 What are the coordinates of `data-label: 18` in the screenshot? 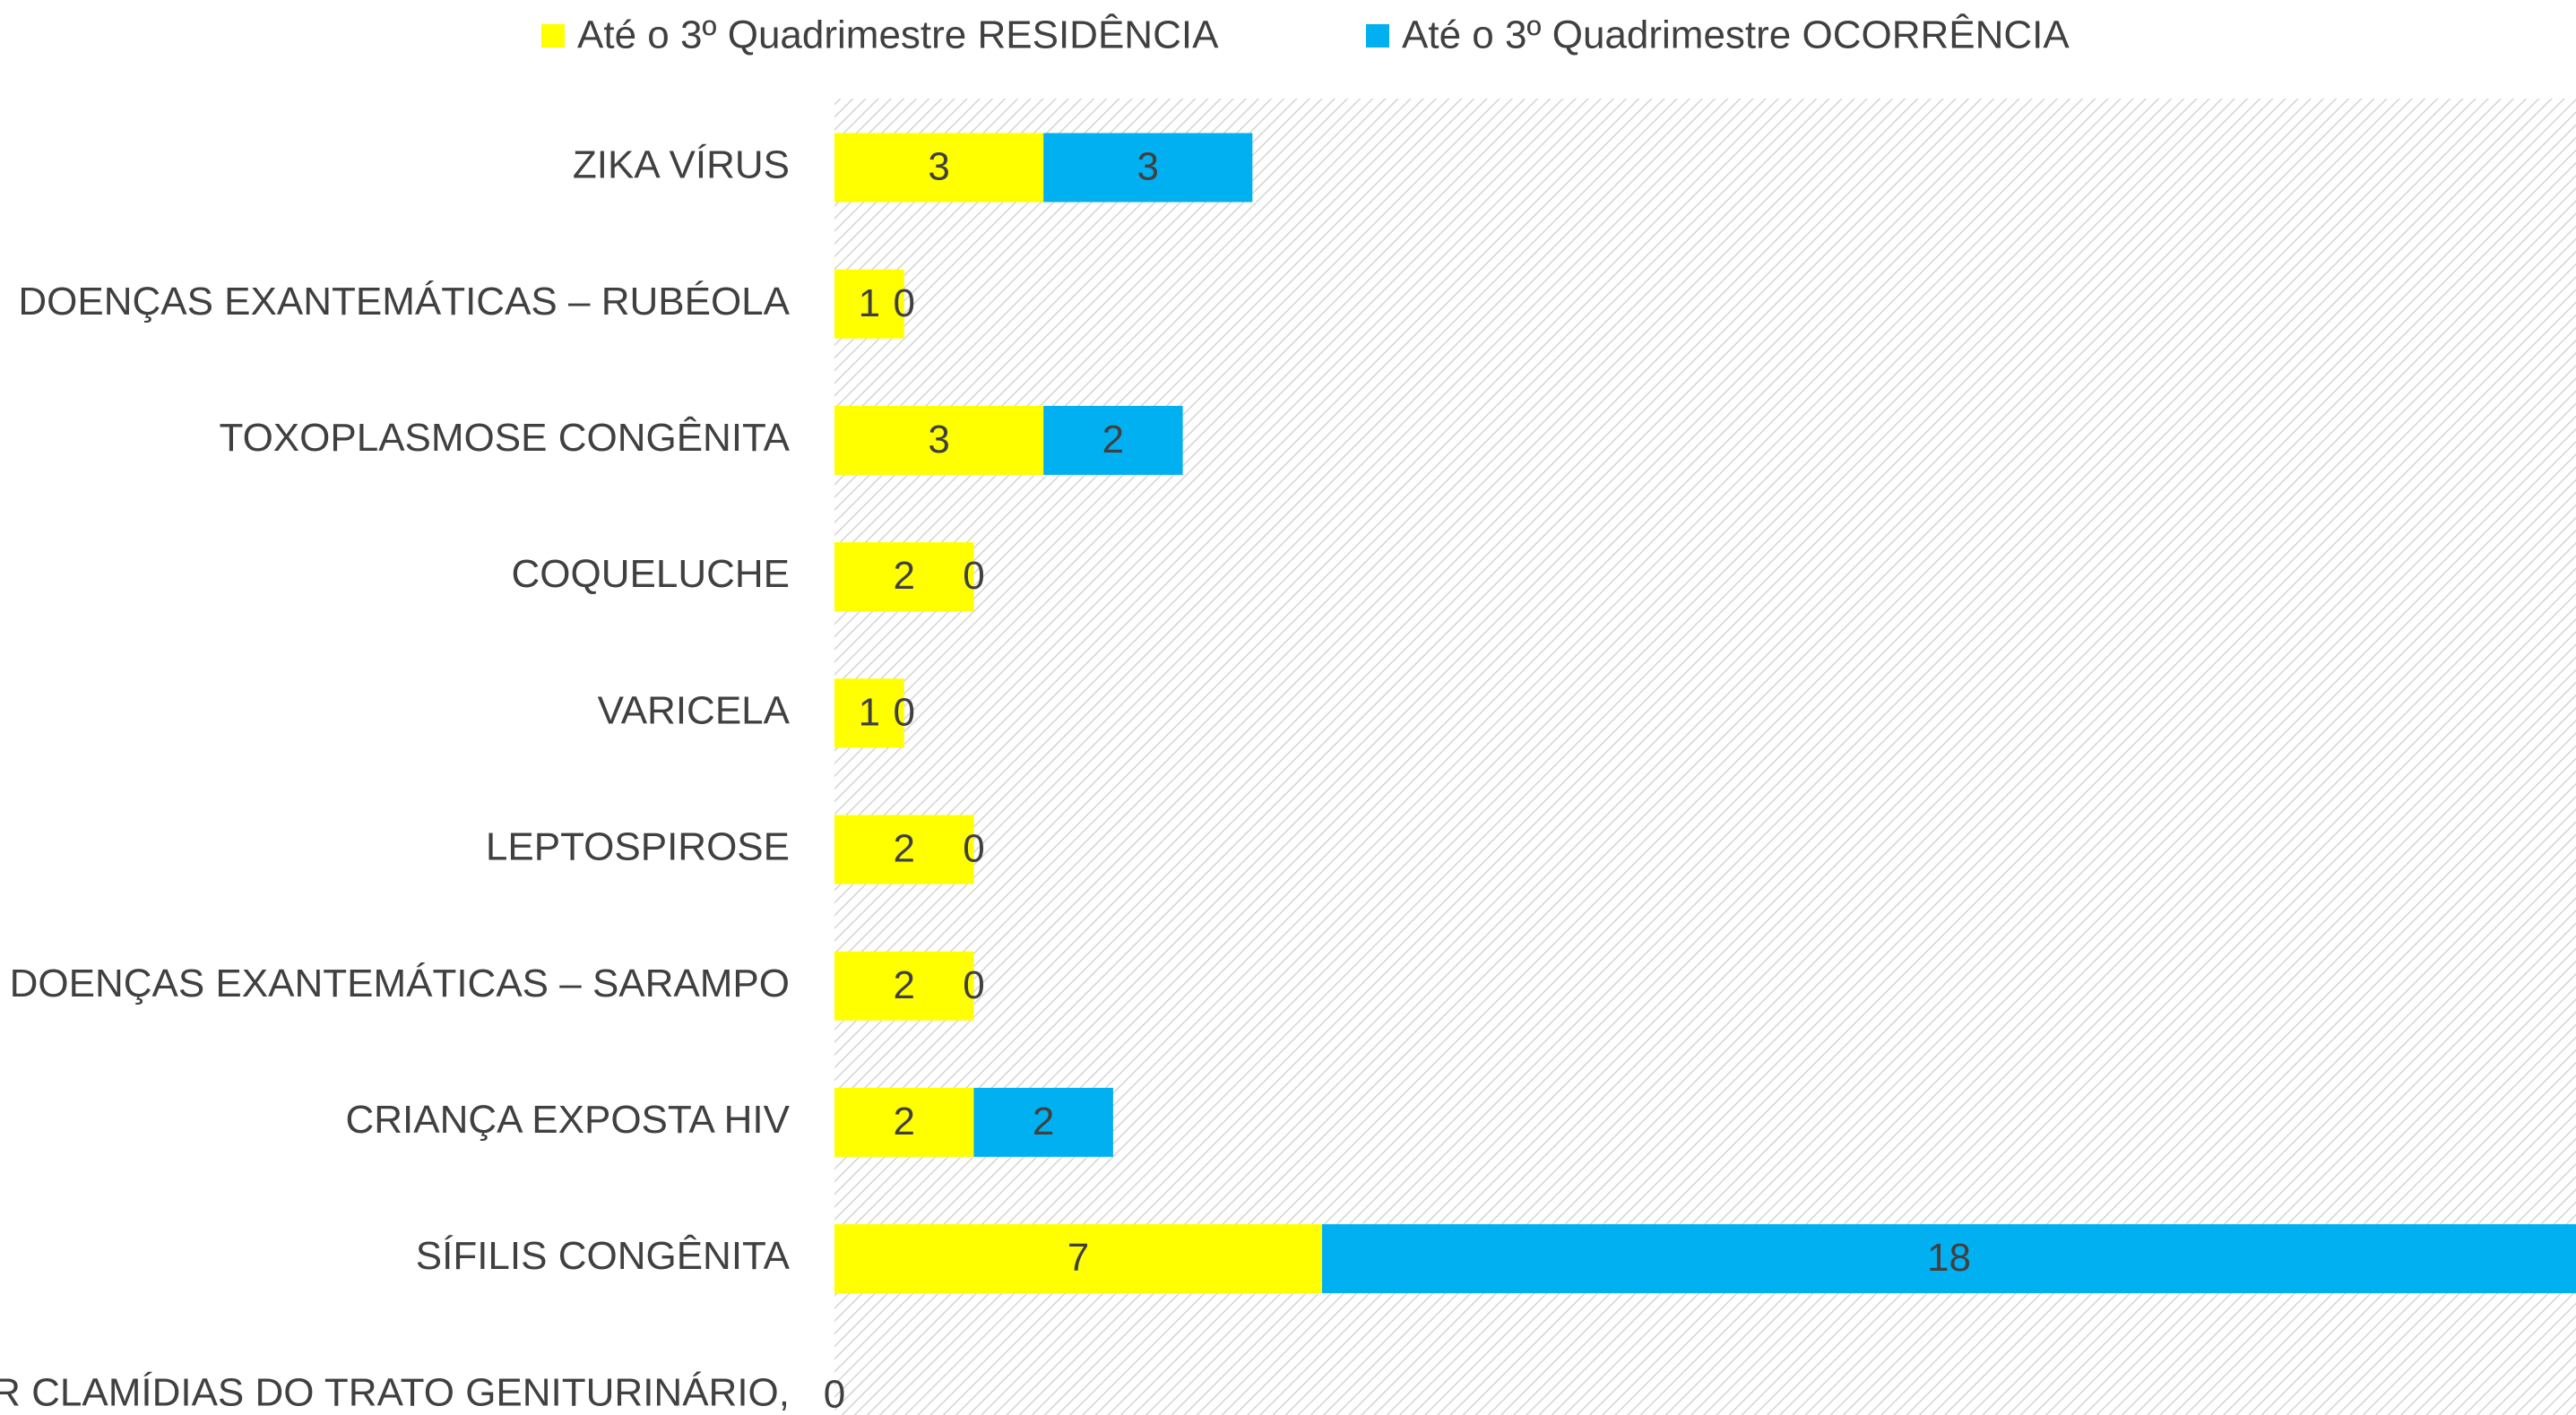 It's located at (1949, 1258).